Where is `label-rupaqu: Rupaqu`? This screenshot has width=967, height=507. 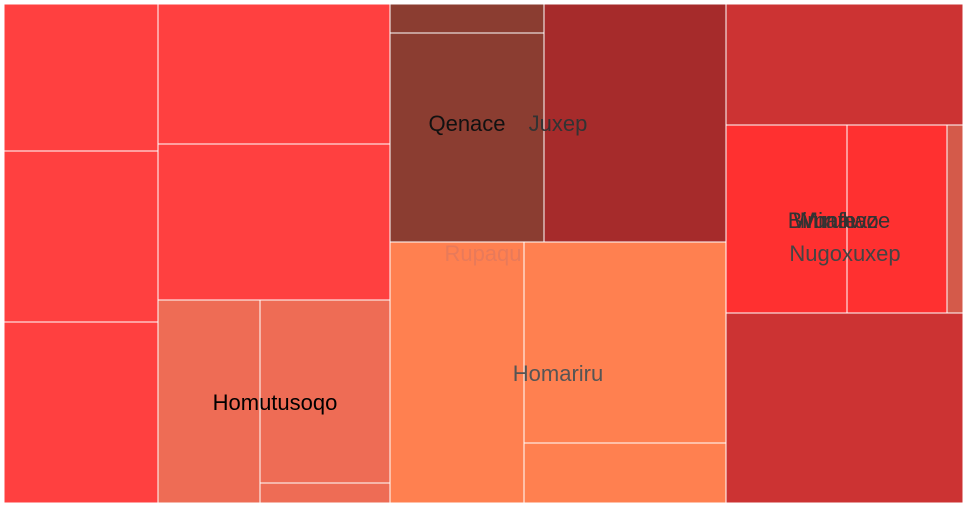 label-rupaqu: Rupaqu is located at coordinates (482, 253).